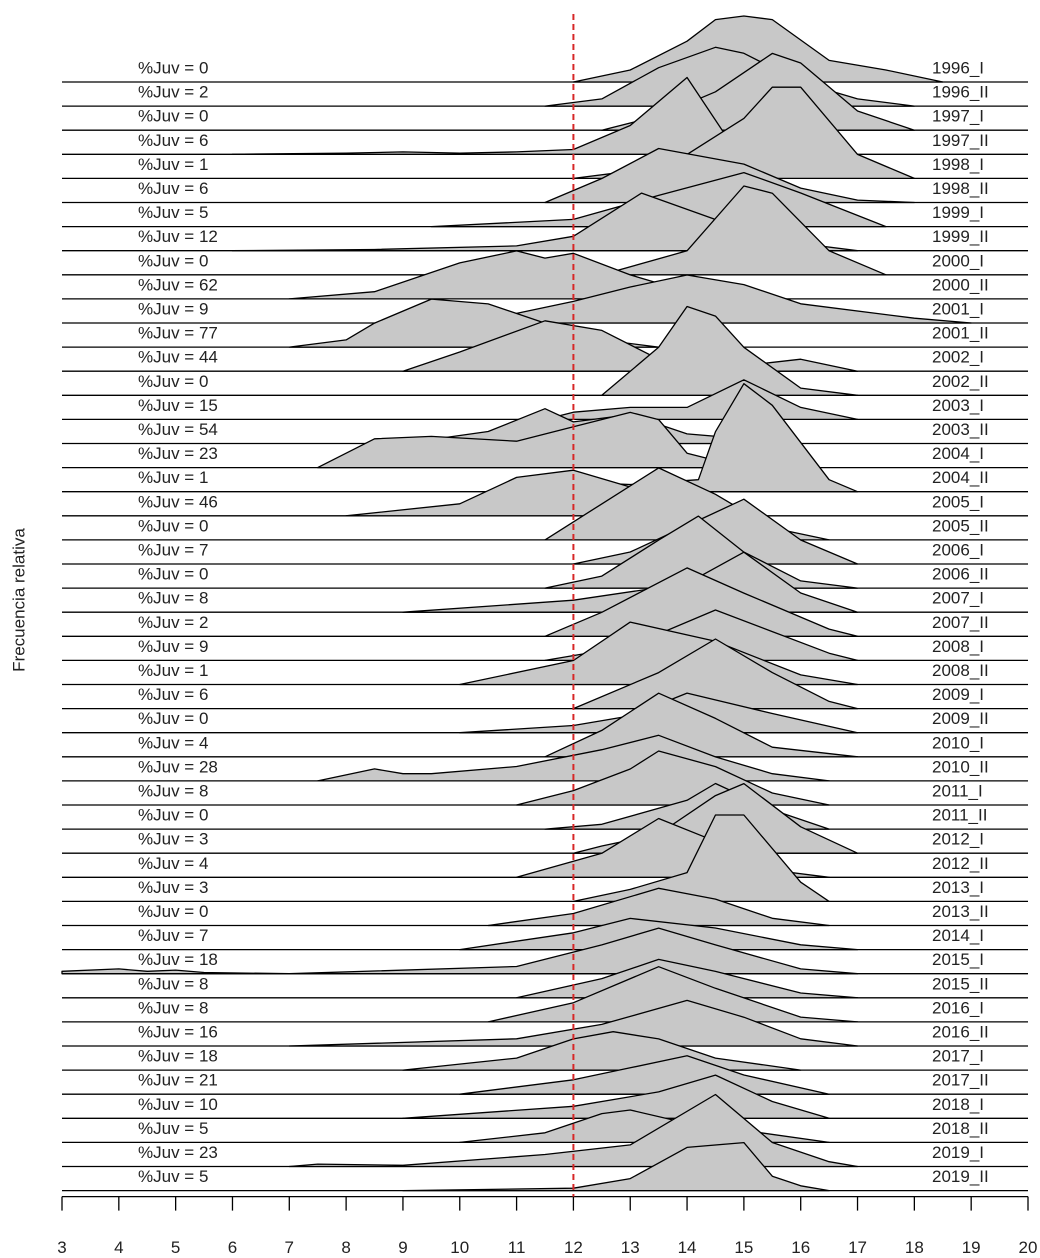 Image resolution: width=1040 pixels, height=1258 pixels. Describe the element at coordinates (958, 549) in the screenshot. I see `period-label: 2006_I` at that location.